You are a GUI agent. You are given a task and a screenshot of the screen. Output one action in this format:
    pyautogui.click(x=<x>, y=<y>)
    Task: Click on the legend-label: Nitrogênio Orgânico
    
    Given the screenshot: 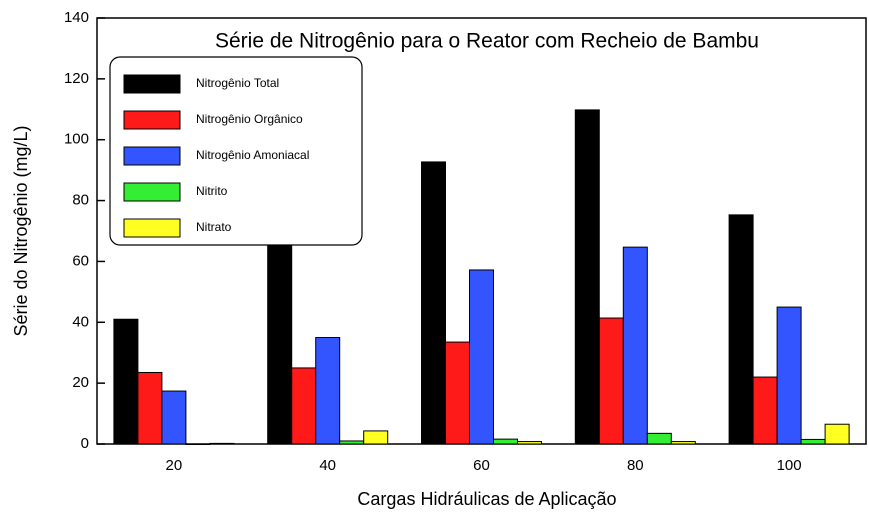 What is the action you would take?
    pyautogui.click(x=249, y=119)
    